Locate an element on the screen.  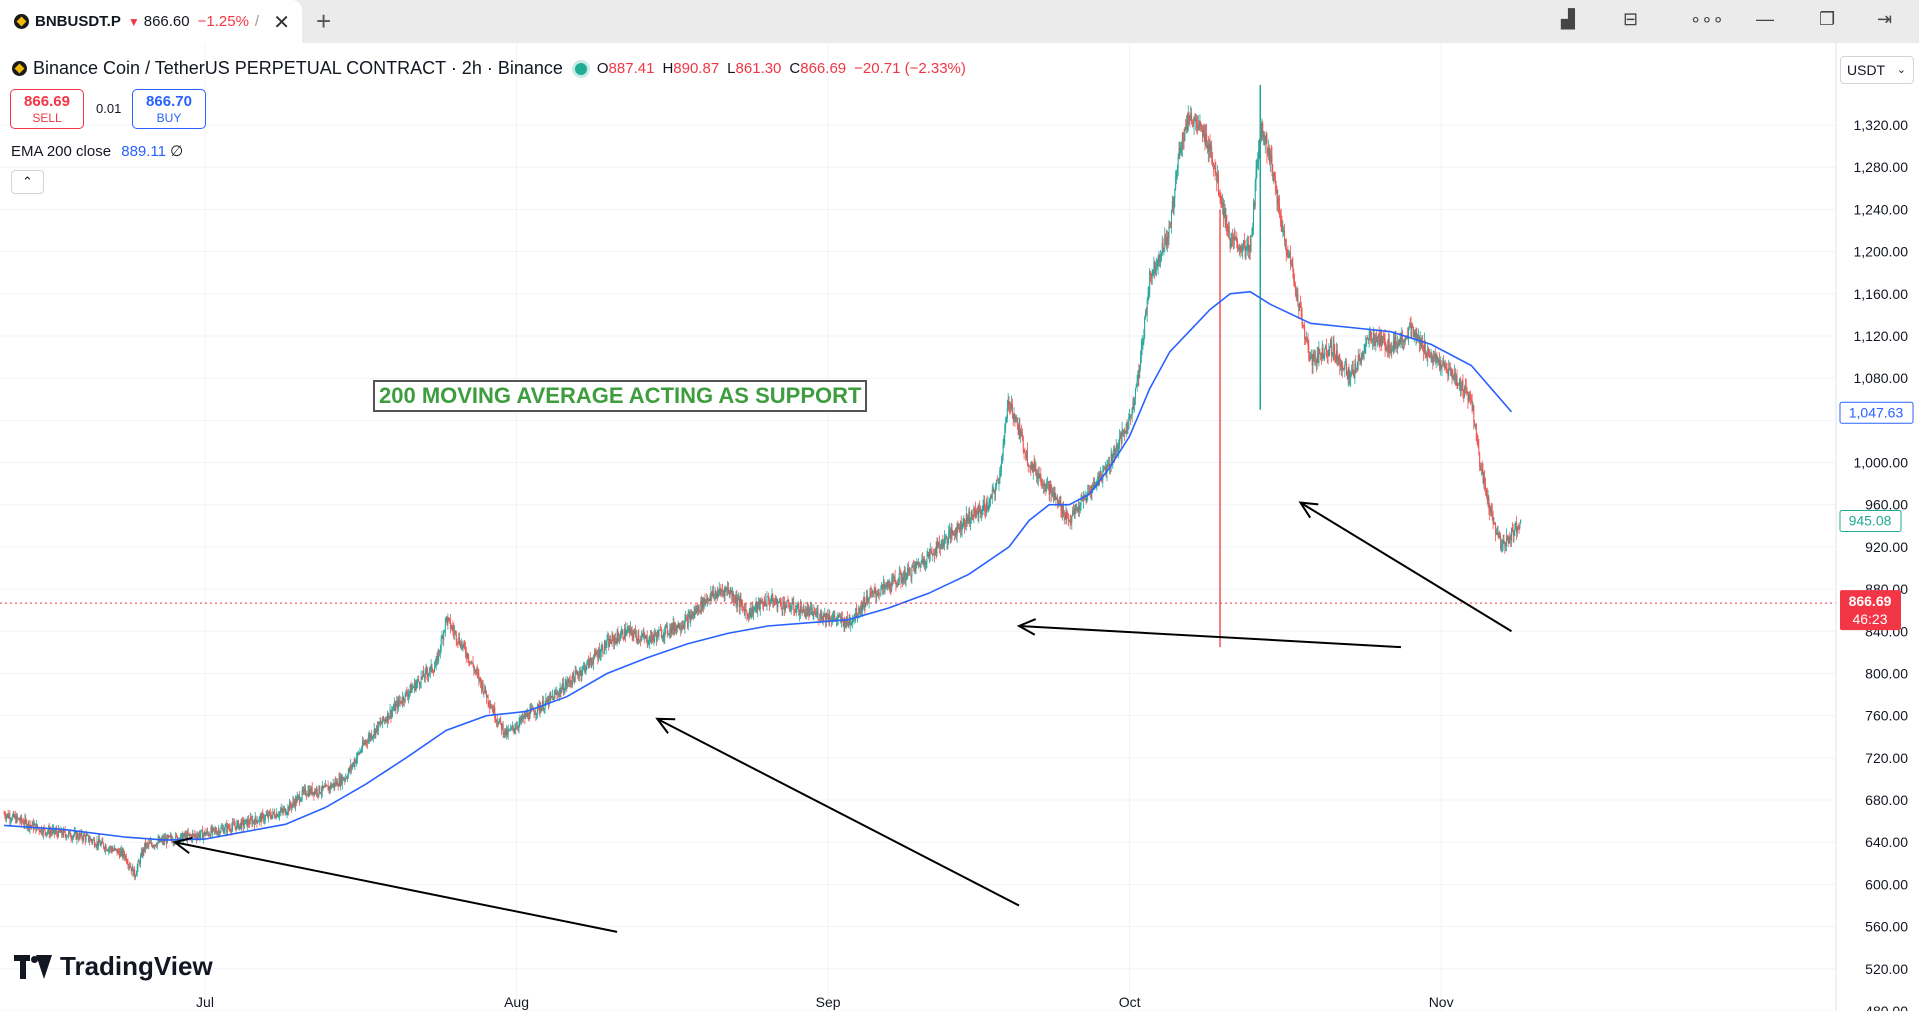
close-tab-icon: ✕ is located at coordinates (281, 23).